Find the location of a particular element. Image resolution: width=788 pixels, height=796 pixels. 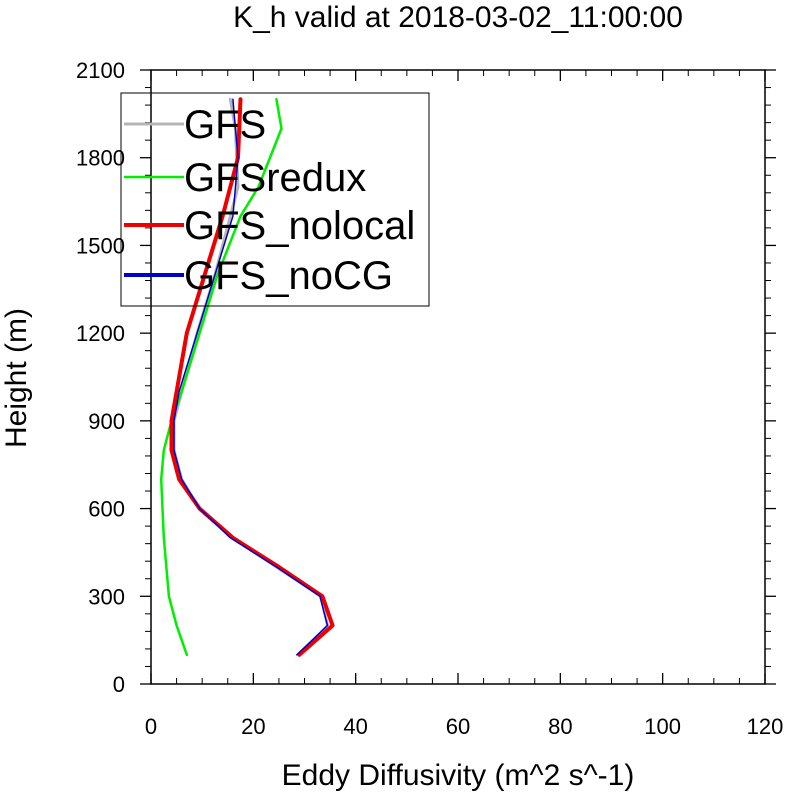

legend-box is located at coordinates (275, 199).